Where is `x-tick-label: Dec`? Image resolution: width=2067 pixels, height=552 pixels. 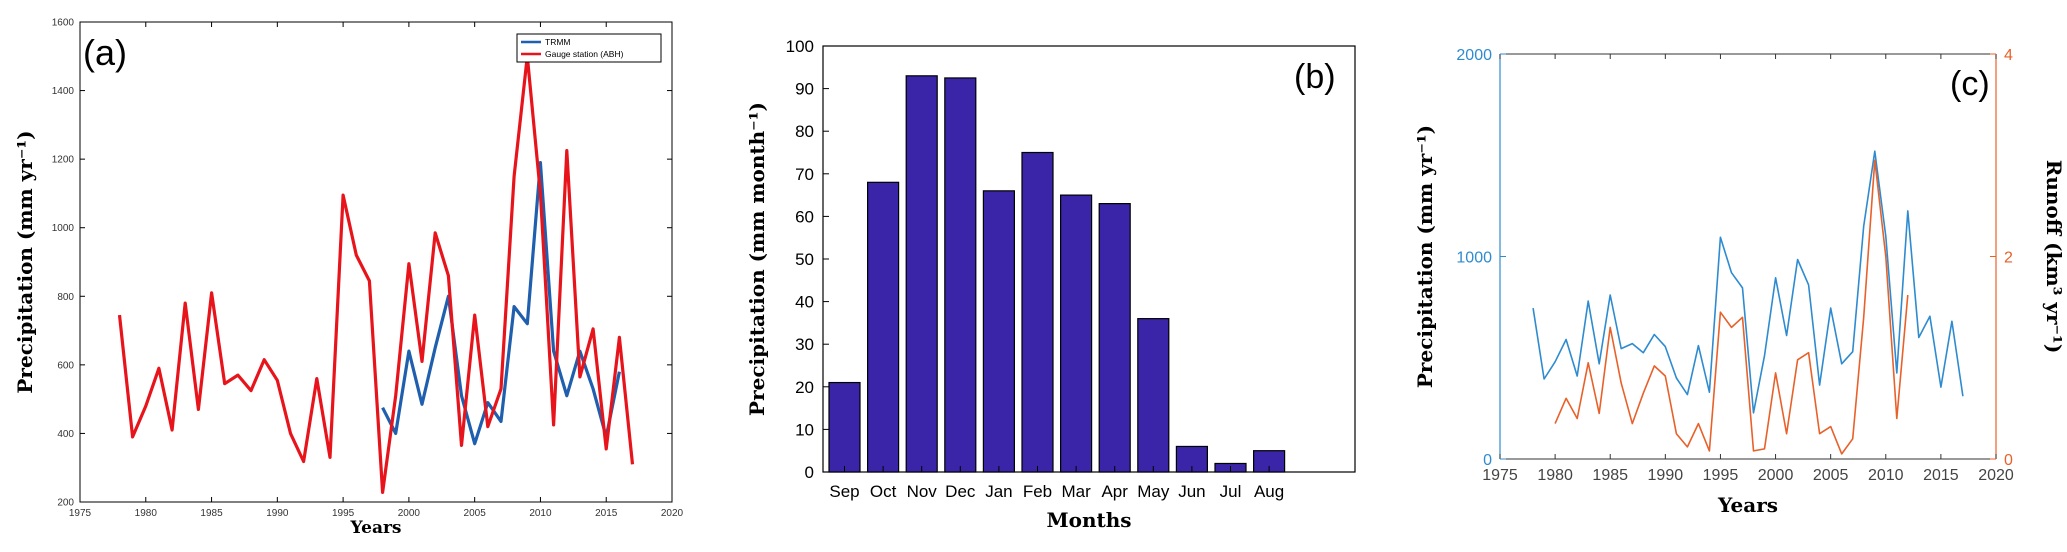
x-tick-label: Dec is located at coordinates (960, 491).